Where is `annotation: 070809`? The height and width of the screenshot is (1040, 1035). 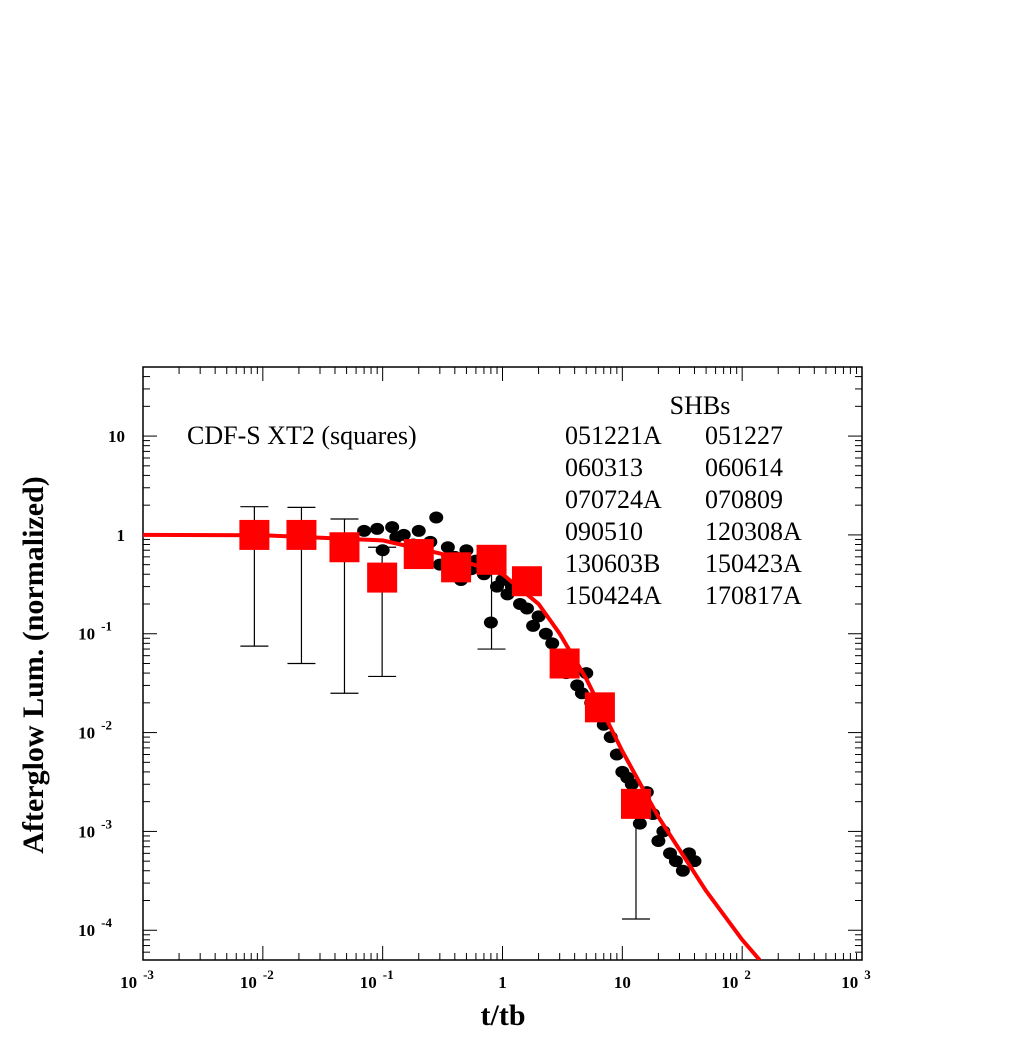 annotation: 070809 is located at coordinates (744, 499).